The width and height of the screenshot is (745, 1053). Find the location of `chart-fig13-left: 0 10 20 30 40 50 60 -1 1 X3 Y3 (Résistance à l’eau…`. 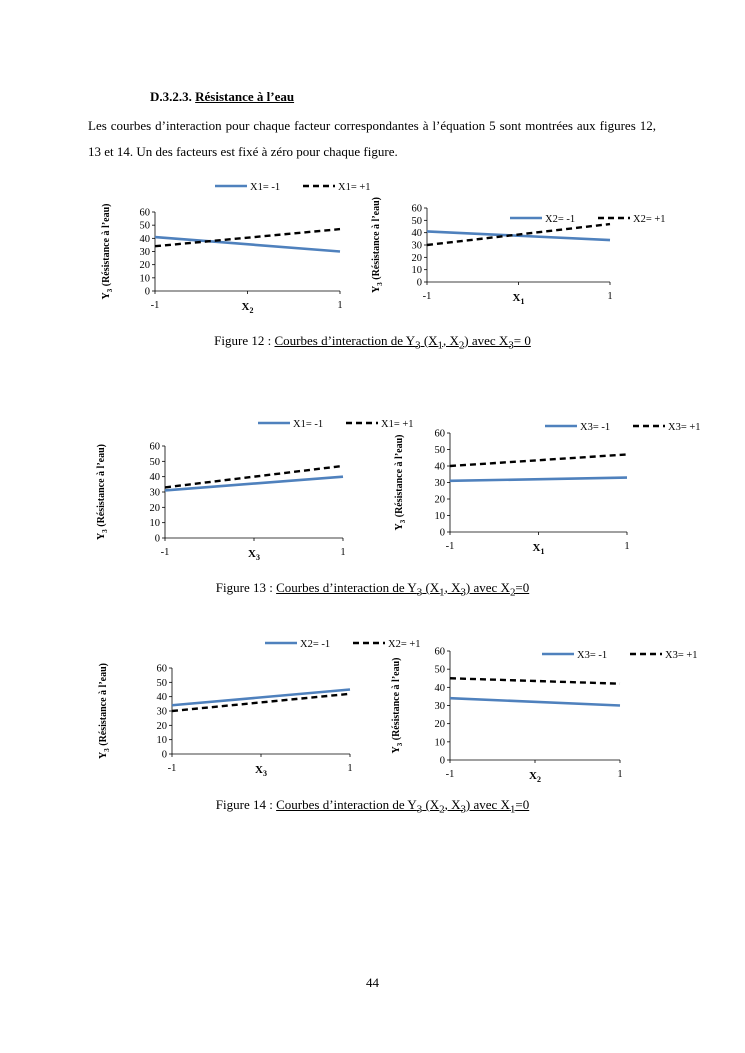

chart-fig13-left: 0 10 20 30 40 50 60 -1 1 X3 Y3 (Résistance à l’eau… is located at coordinates (254, 488).